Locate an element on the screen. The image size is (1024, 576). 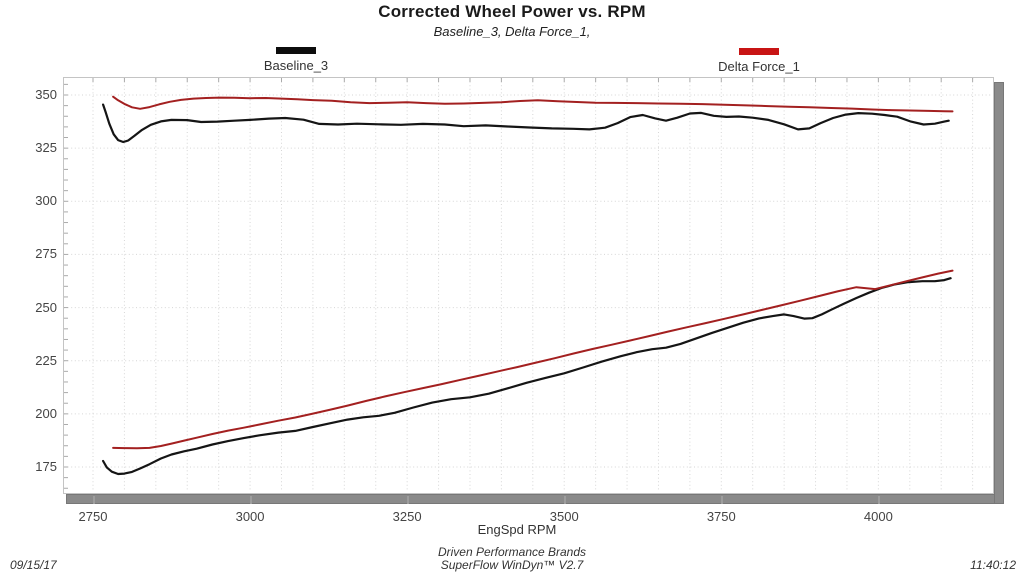
series-delta-force-1-upper-curve- is located at coordinates (533, 104).